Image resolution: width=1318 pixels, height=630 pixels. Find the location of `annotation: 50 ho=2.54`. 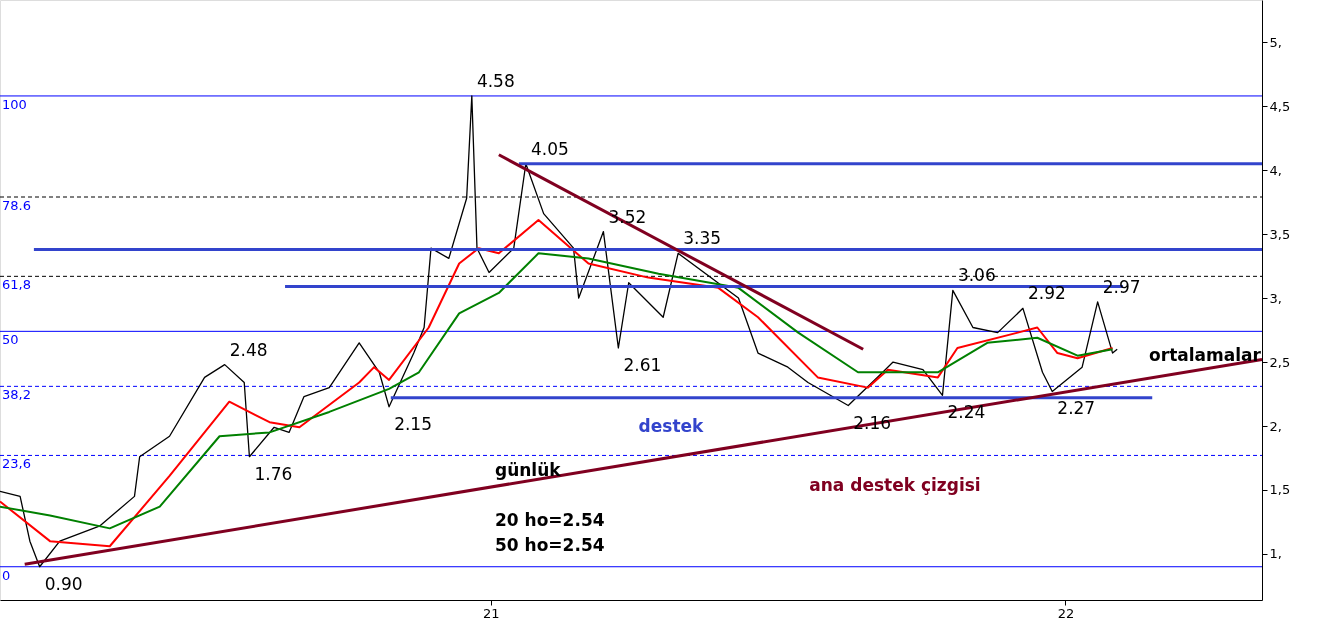

annotation: 50 ho=2.54 is located at coordinates (550, 545).